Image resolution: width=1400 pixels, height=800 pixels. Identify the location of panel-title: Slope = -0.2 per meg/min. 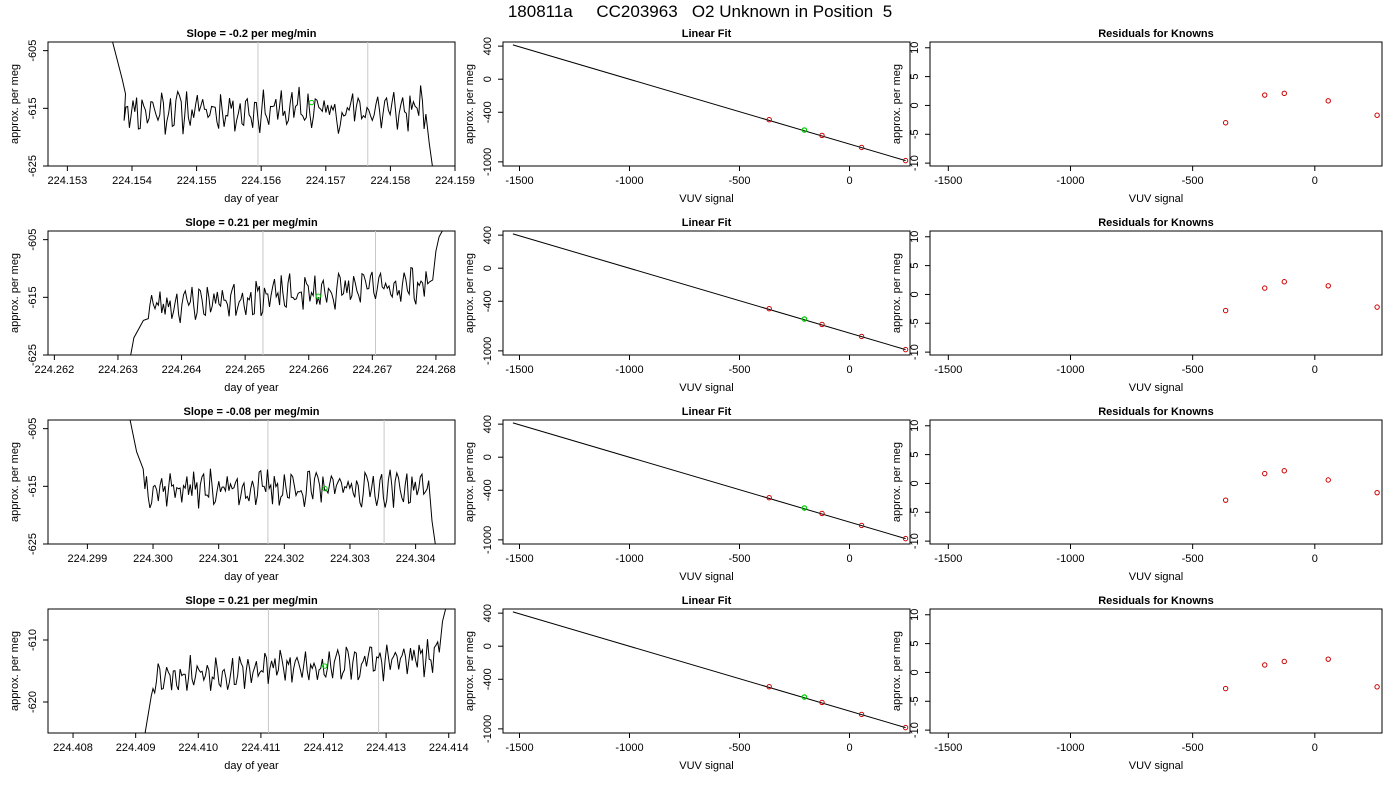
(252, 34).